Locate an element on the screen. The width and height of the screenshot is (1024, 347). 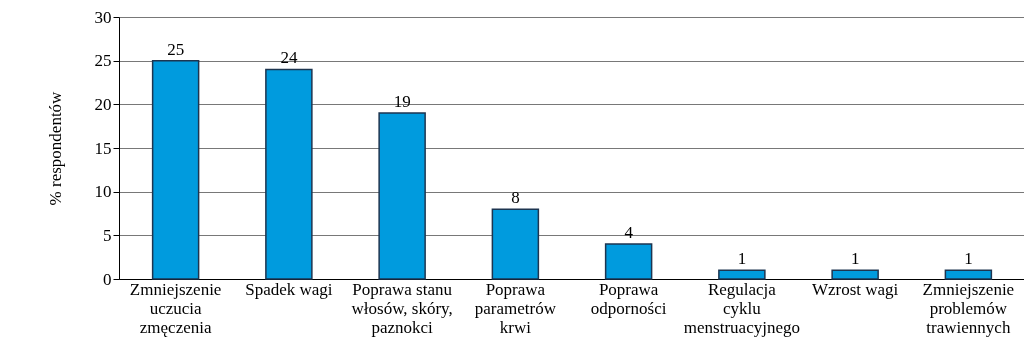
x-tick-label: Poprawa parametrów krwi is located at coordinates (515, 308).